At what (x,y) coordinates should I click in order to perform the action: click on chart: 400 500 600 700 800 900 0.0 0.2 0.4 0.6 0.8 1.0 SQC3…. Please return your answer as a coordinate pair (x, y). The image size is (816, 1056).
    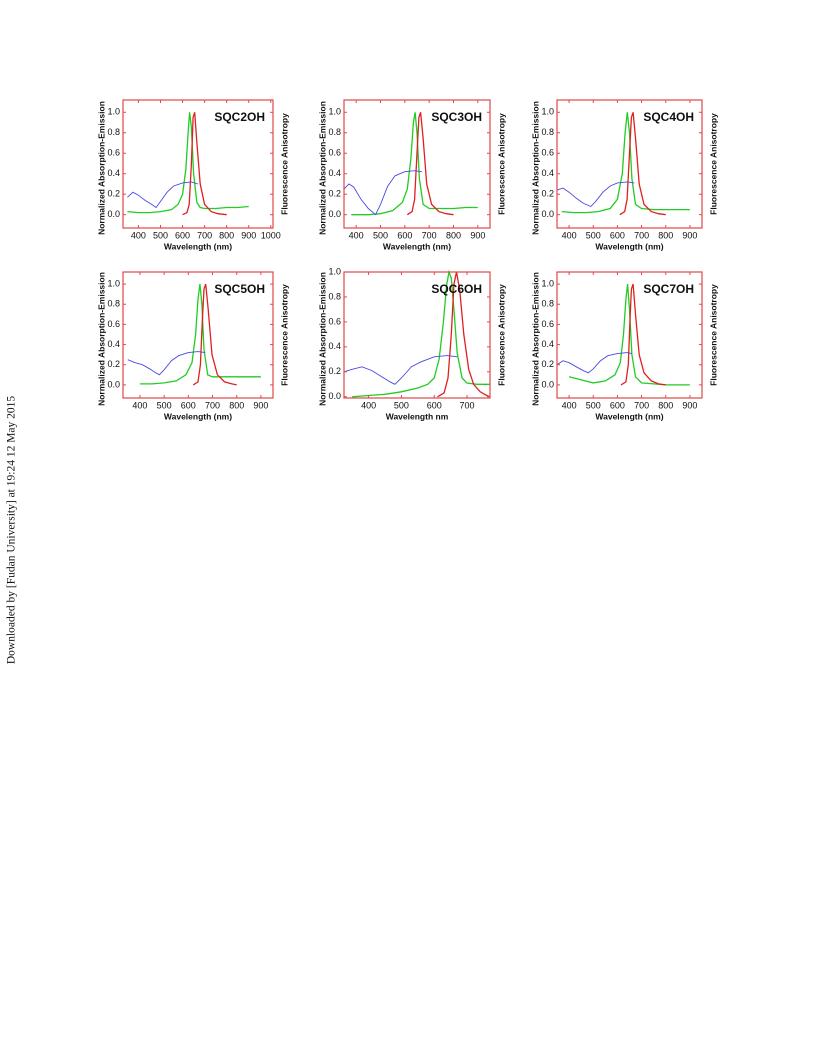
    Looking at the image, I should click on (411, 175).